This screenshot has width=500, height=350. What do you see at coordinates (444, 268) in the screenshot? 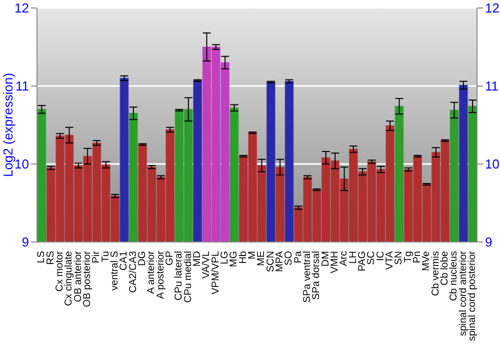
I see `x-tick-label: Cb lobe` at bounding box center [444, 268].